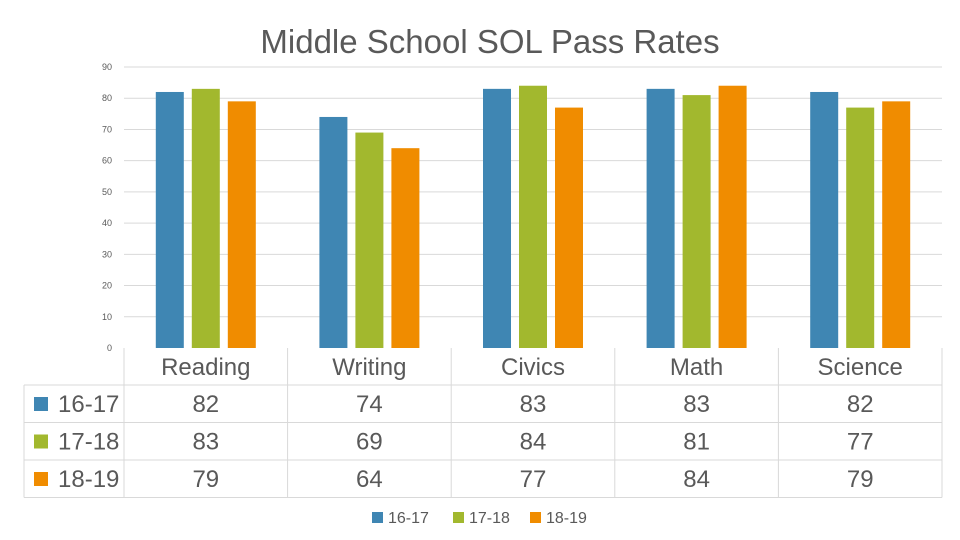 The width and height of the screenshot is (960, 540). Describe the element at coordinates (107, 67) in the screenshot. I see `y-tick-label: 90` at that location.